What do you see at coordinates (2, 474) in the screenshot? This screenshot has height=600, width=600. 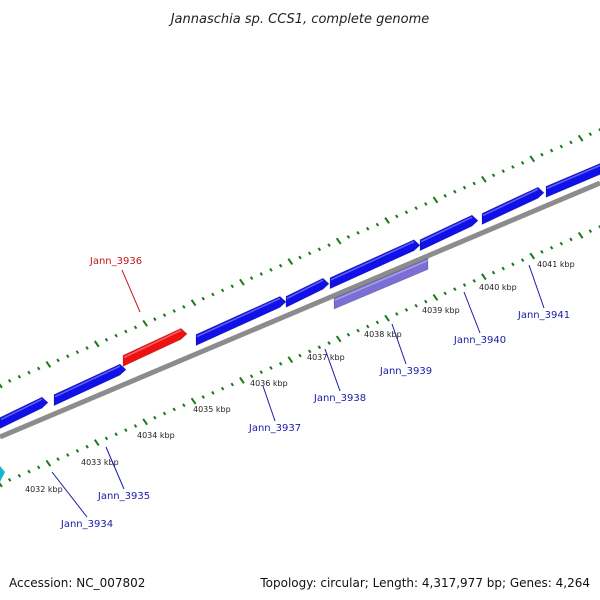 I see `gene-partial` at bounding box center [2, 474].